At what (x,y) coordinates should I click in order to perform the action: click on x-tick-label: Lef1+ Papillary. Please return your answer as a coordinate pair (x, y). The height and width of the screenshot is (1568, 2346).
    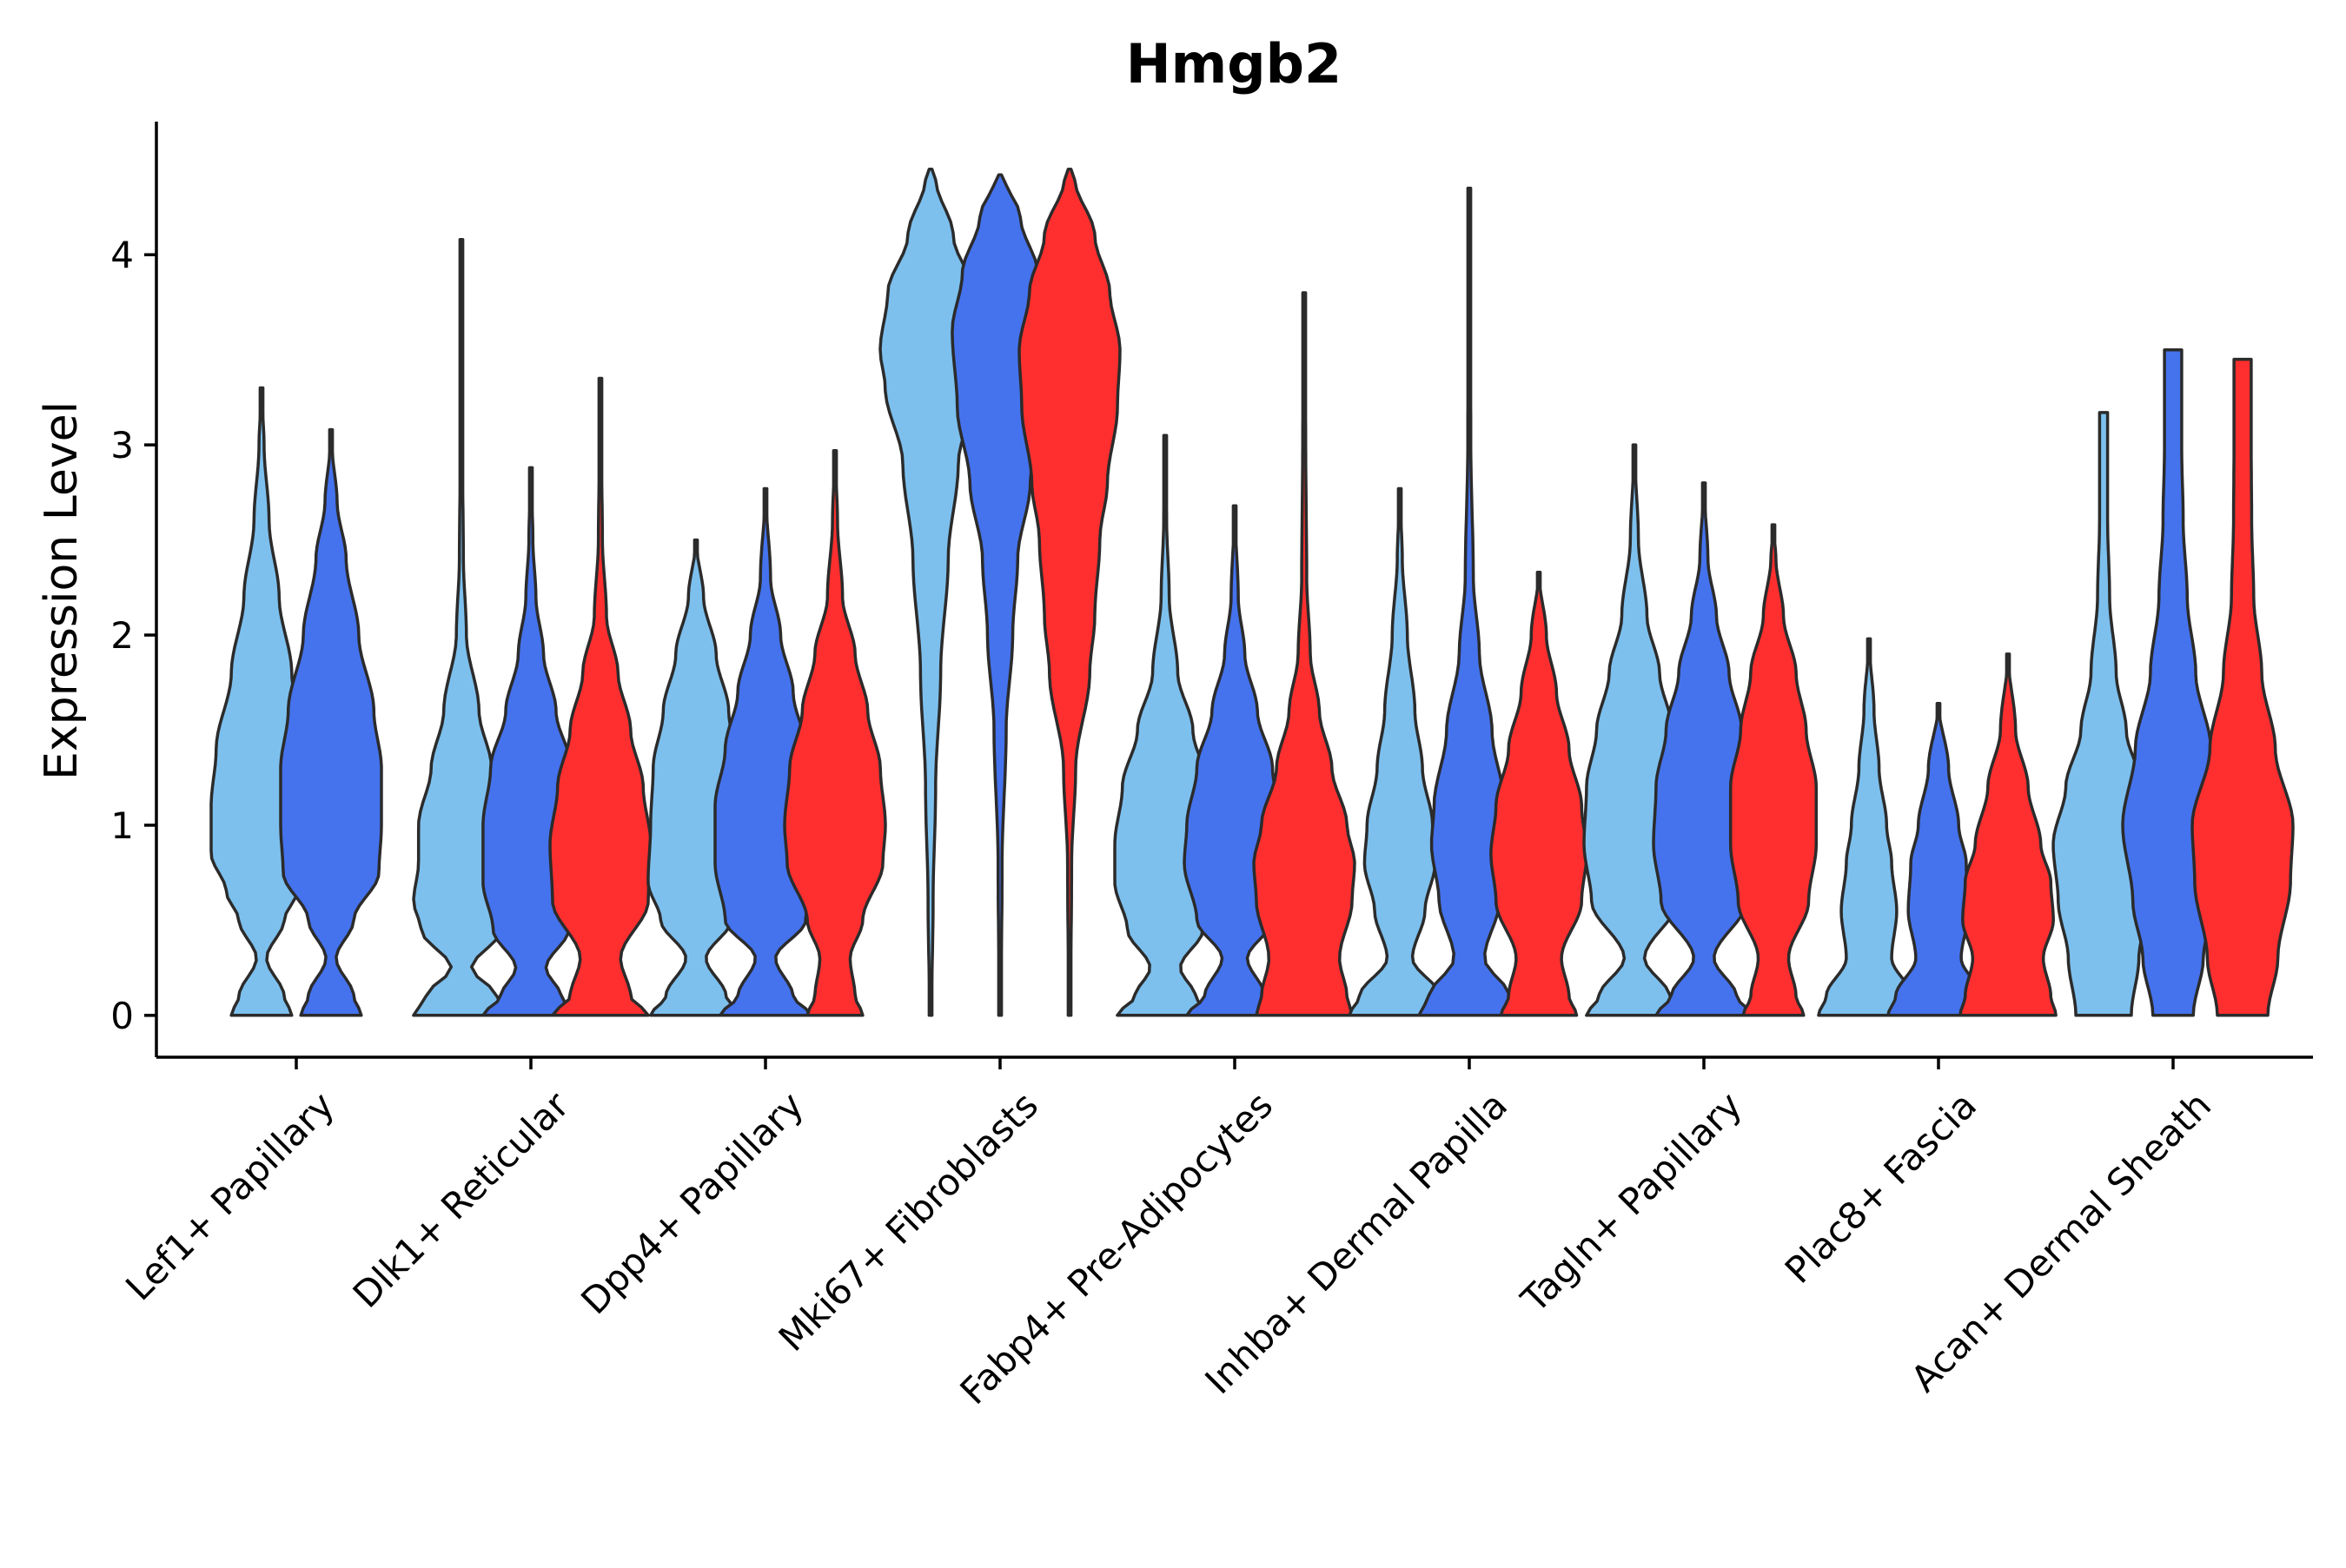
    Looking at the image, I should click on (229, 1195).